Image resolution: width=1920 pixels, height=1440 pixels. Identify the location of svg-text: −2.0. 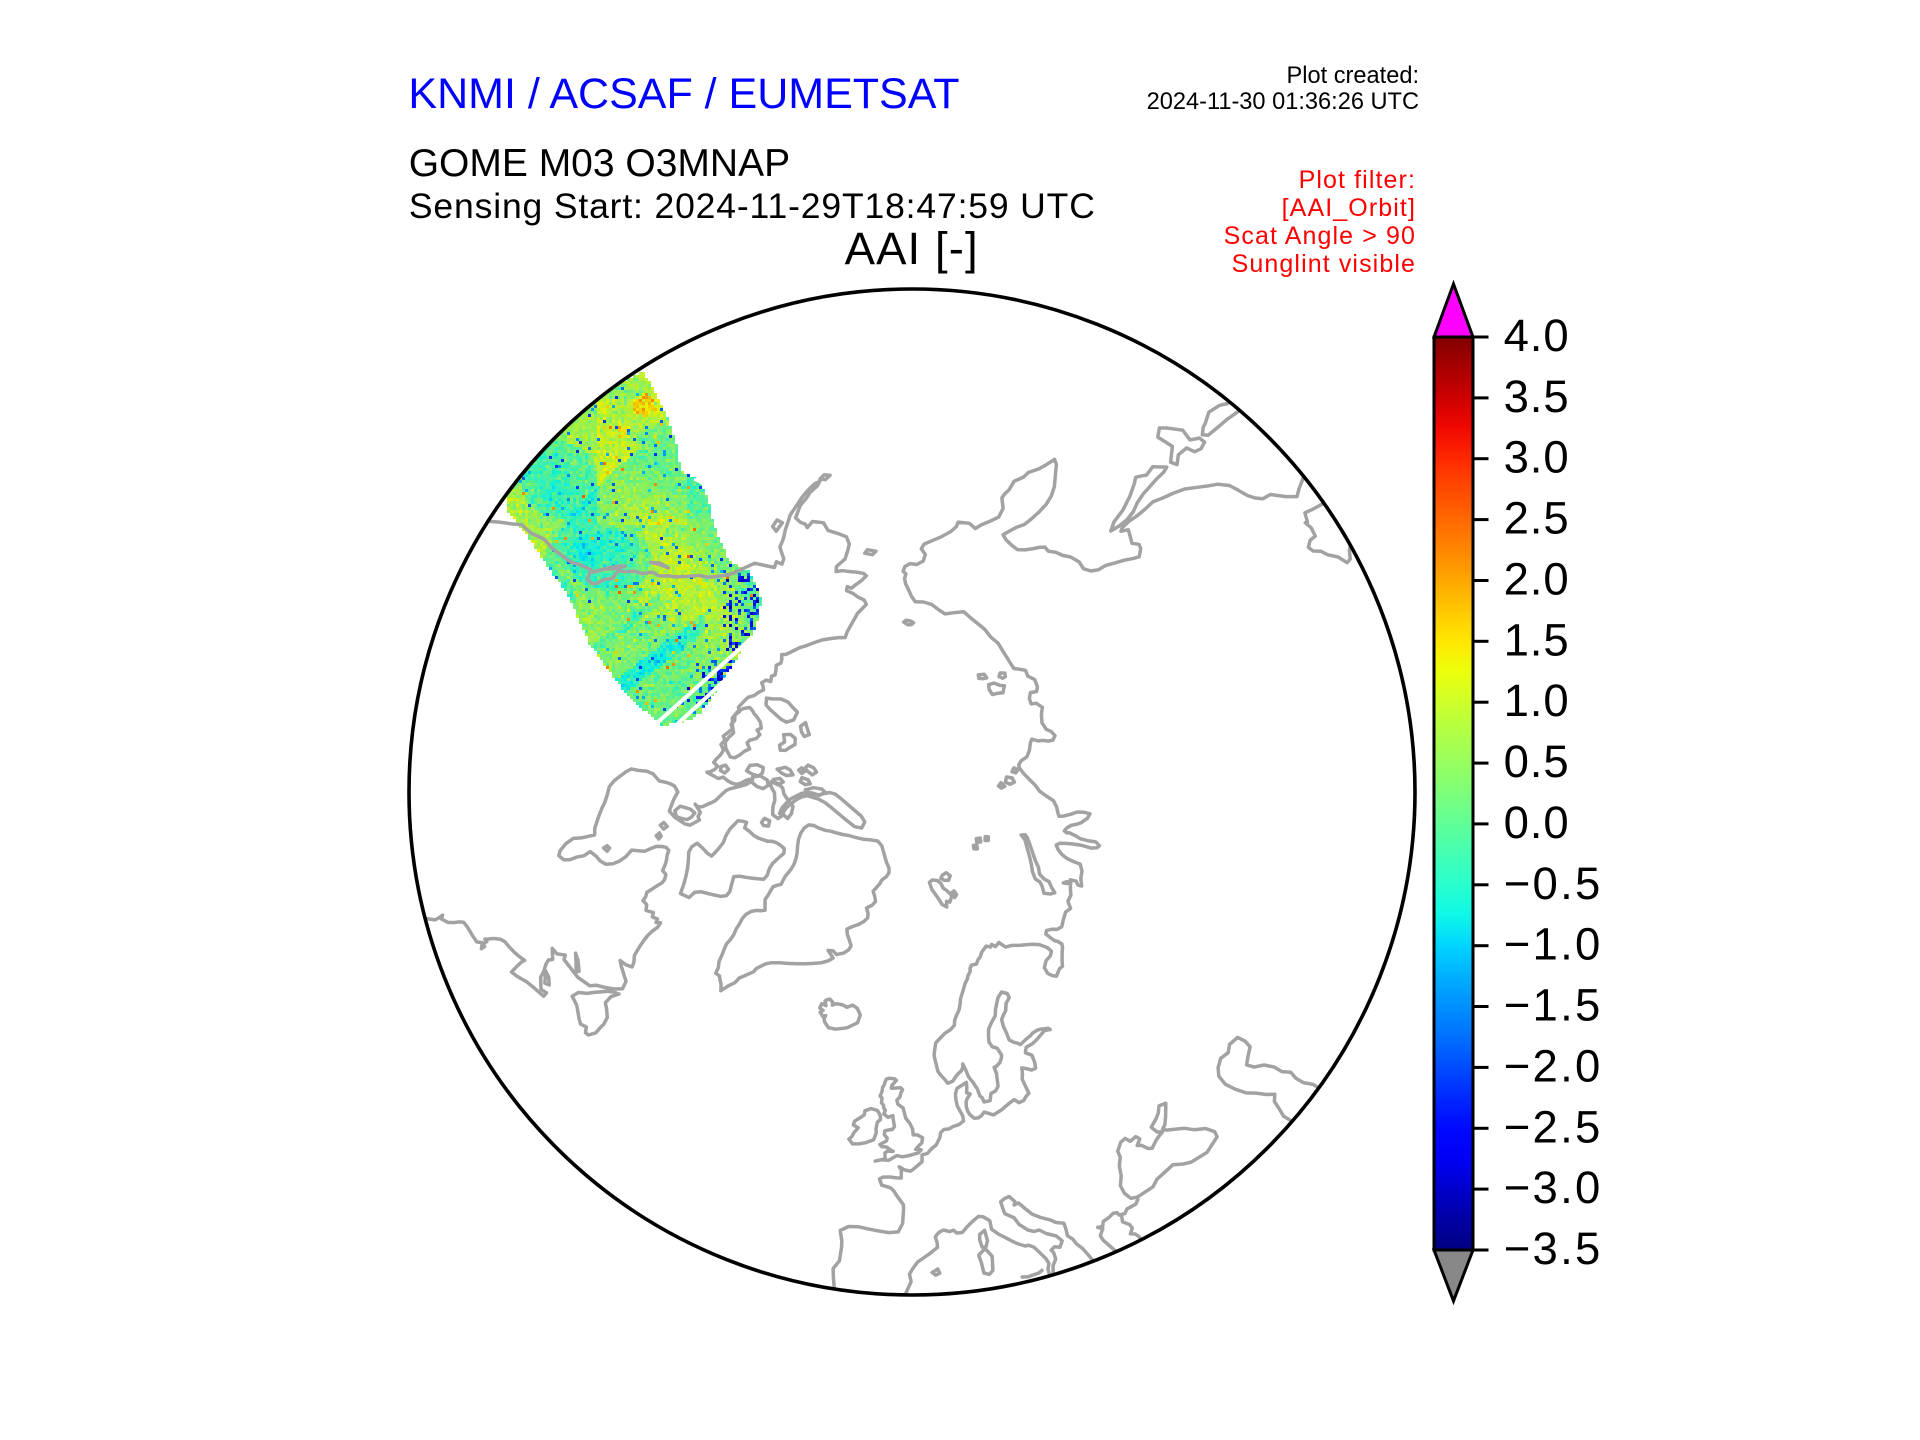
(1553, 1065).